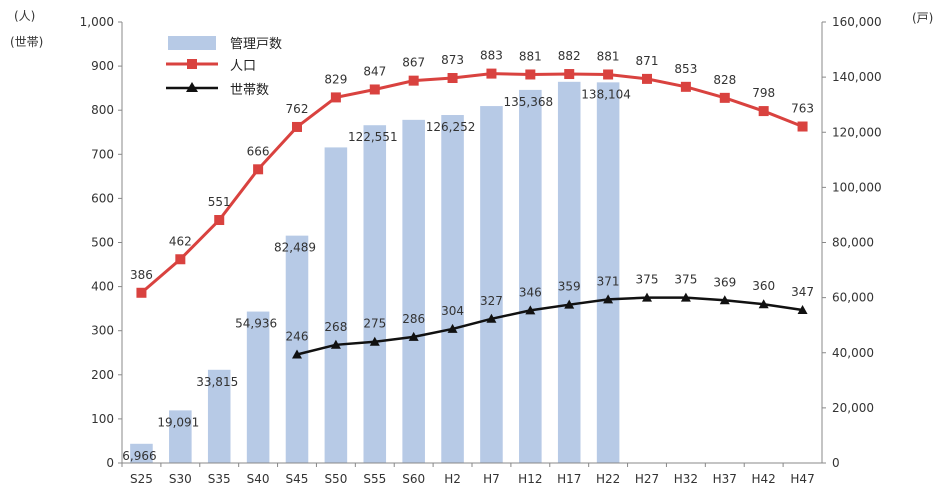 The image size is (952, 489). What do you see at coordinates (249, 90) in the screenshot?
I see `legend-label-households: 世帯数` at bounding box center [249, 90].